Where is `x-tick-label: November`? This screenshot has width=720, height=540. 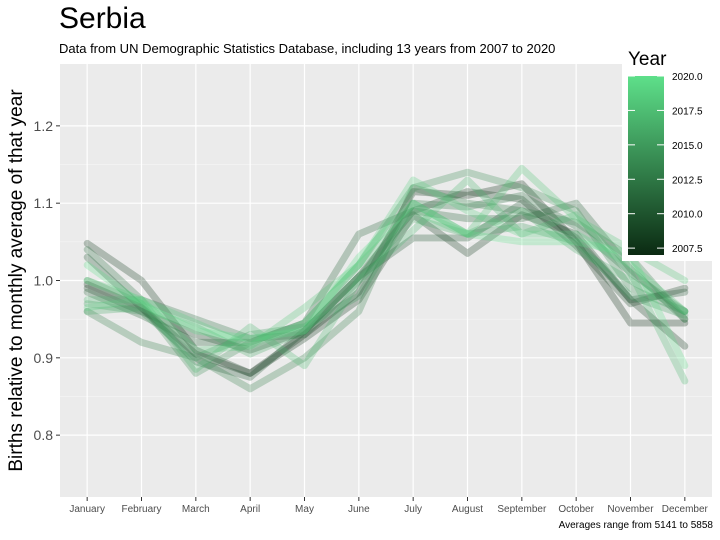 x-tick-label: November is located at coordinates (630, 509).